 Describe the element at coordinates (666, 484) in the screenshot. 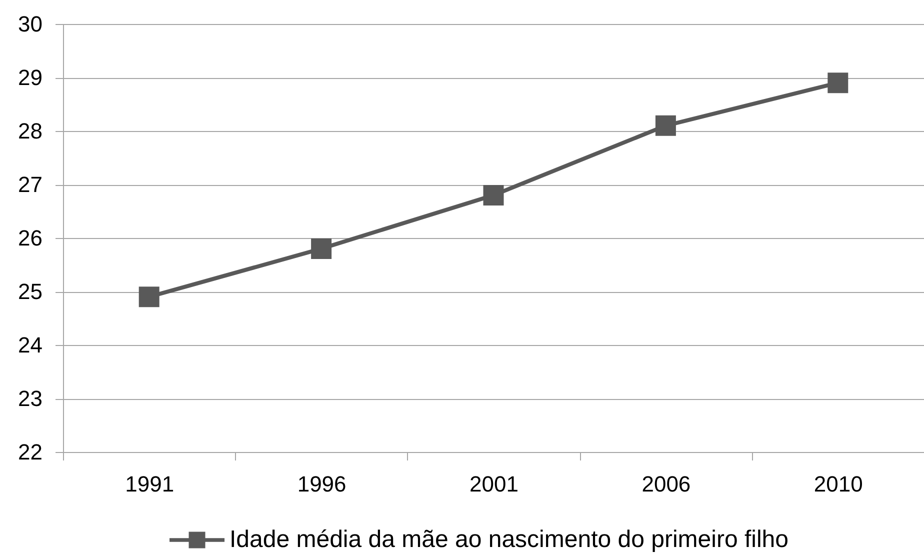

I see `x-tick-label: 2006` at that location.